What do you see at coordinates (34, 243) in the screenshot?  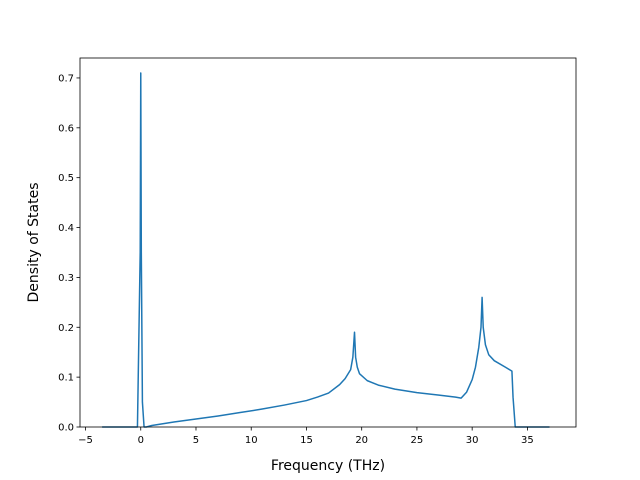 I see `y-axis-label: Density of States` at bounding box center [34, 243].